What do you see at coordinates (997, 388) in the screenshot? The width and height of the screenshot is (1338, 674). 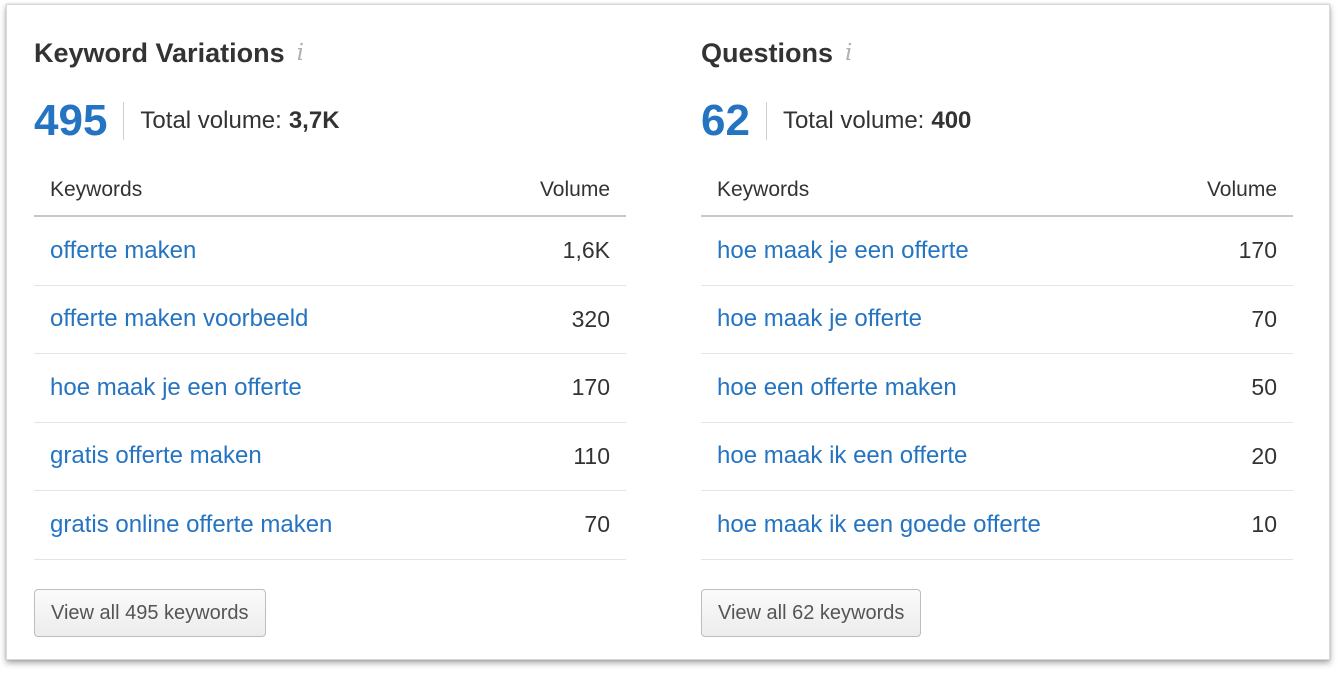 I see `table-row: hoe een offerte maken 50` at bounding box center [997, 388].